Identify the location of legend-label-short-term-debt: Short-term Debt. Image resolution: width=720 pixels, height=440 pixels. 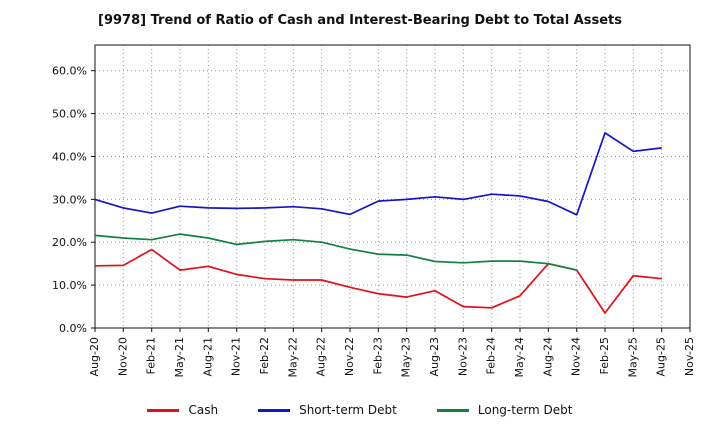
(348, 410).